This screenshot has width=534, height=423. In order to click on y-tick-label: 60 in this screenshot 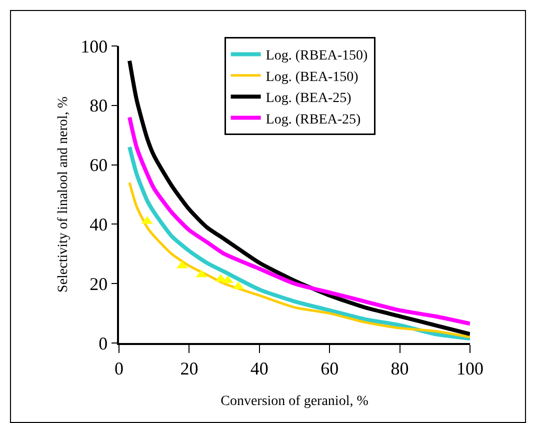, I will do `click(99, 165)`.